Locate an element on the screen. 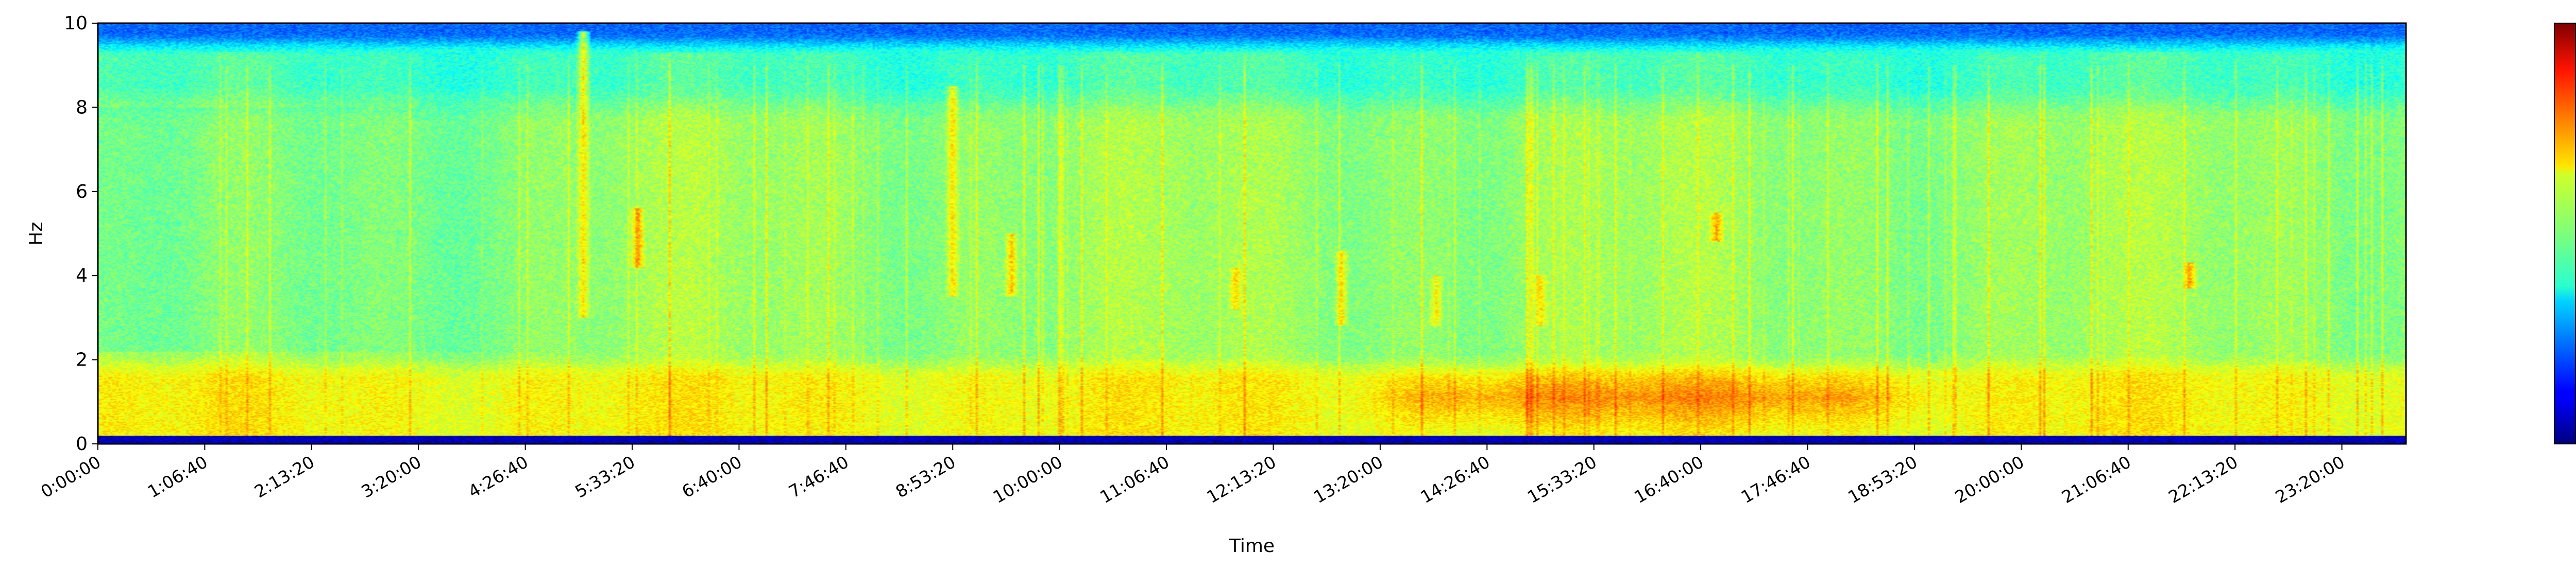 The height and width of the screenshot is (569, 2576). x-tick-label: 8:53:20 is located at coordinates (925, 477).